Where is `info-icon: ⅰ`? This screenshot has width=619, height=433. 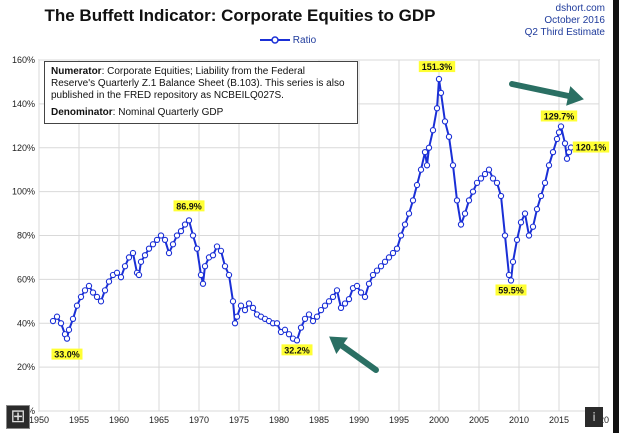
info-icon: ⅰ is located at coordinates (594, 417).